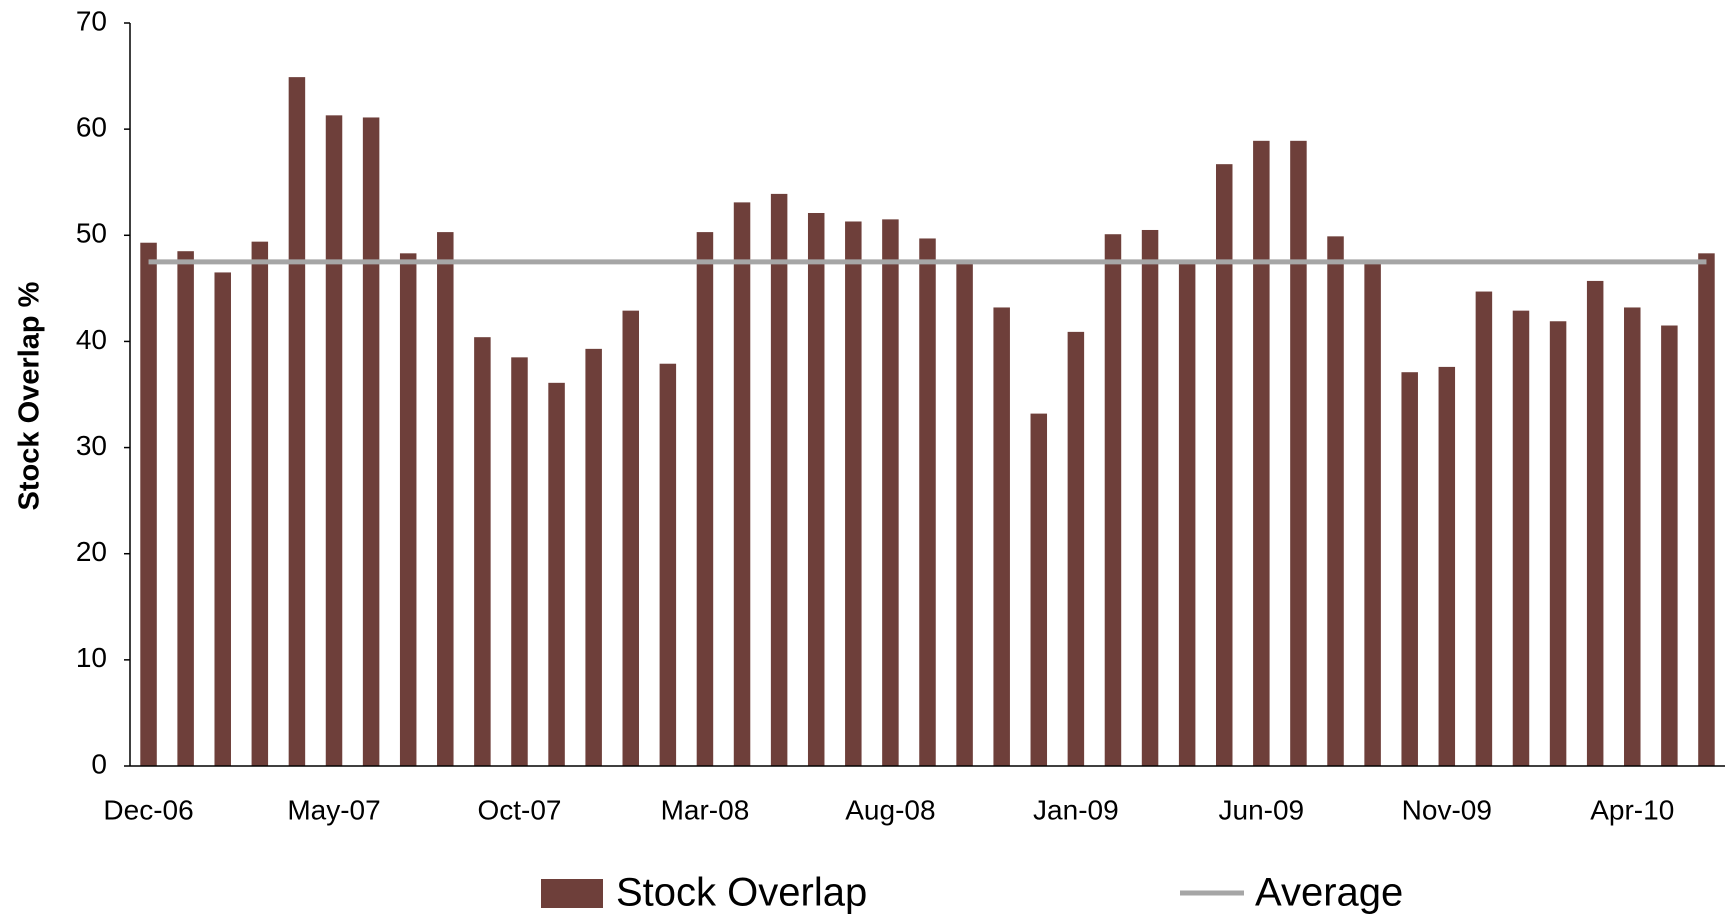 The height and width of the screenshot is (918, 1726). I want to click on x-tick-label: Jan-09, so click(1076, 809).